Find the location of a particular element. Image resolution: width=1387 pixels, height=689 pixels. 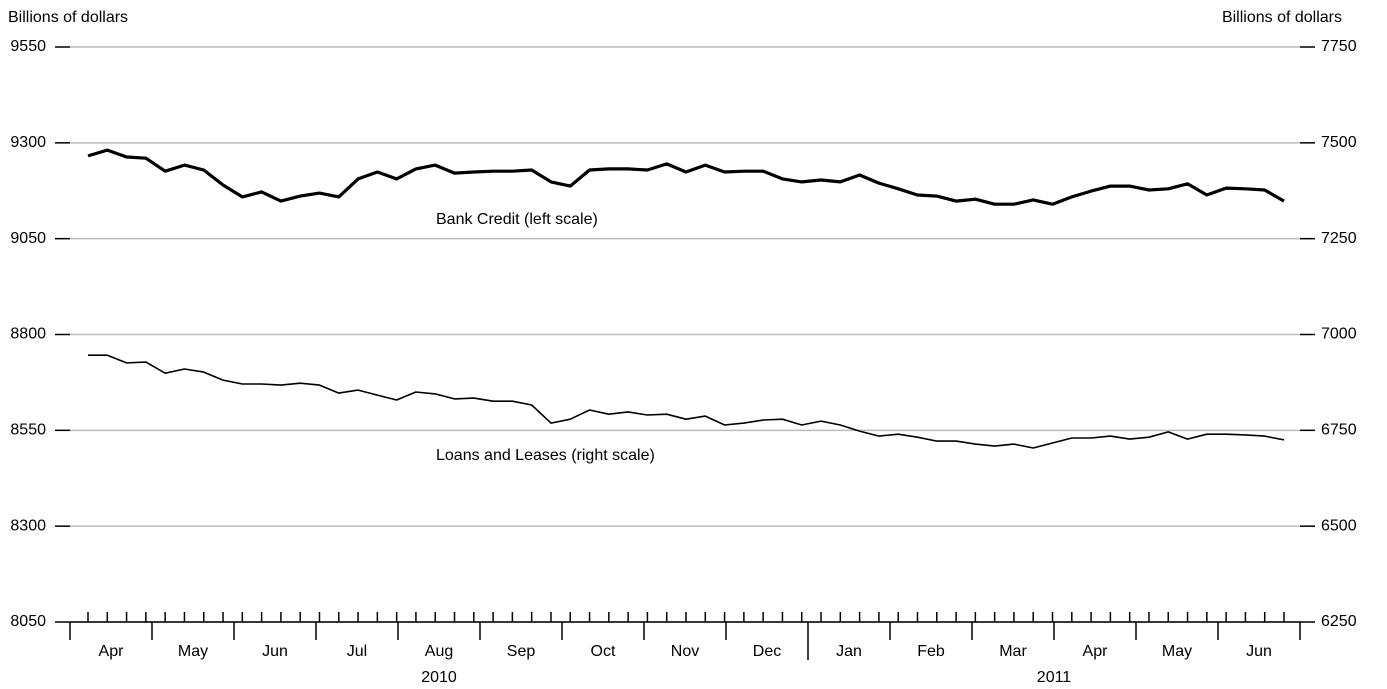

y-tick-label: 8300 is located at coordinates (28, 525).